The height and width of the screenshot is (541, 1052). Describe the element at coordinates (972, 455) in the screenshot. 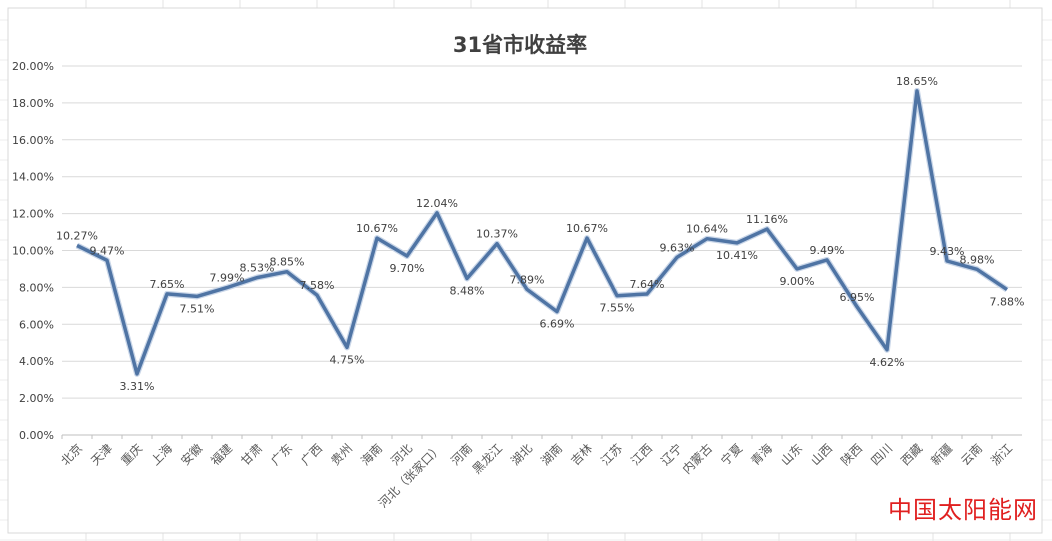

I see `x-tick-label: 云南` at that location.